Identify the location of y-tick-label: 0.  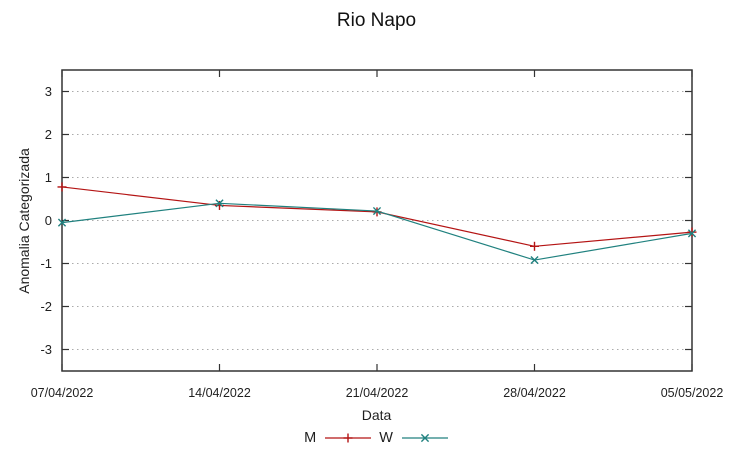
(48, 220).